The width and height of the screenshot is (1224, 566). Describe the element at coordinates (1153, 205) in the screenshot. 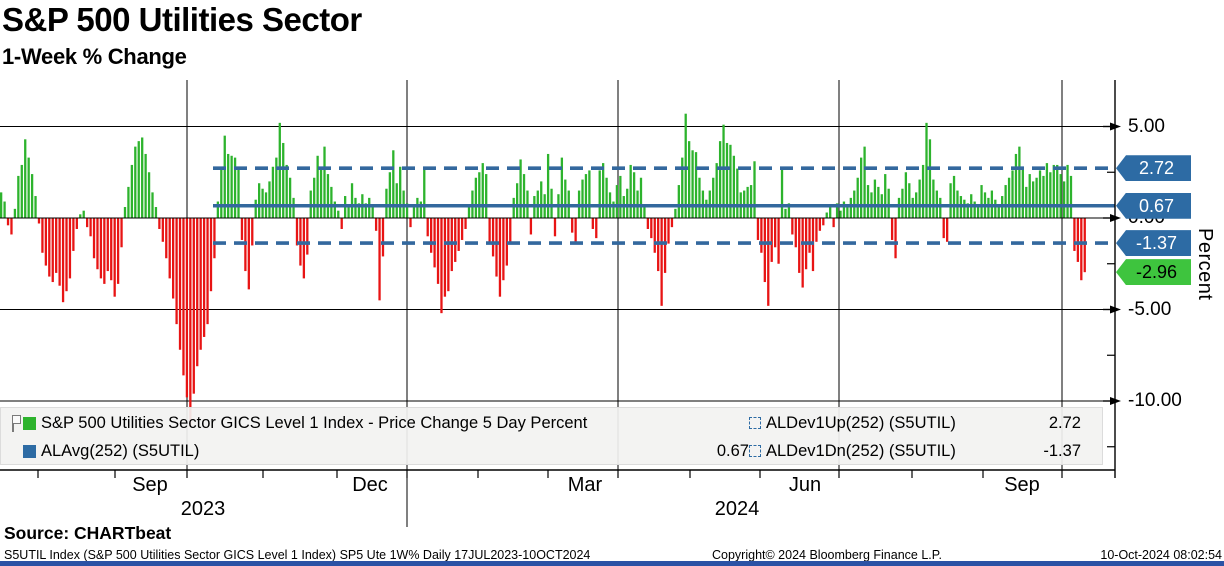

I see `study-value-badge: 0.67` at that location.